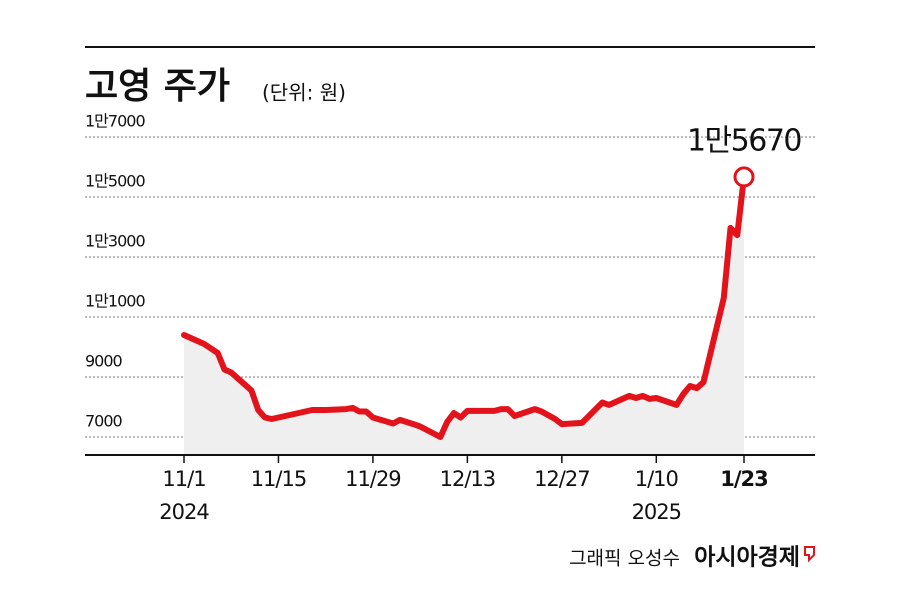  I want to click on x-tick-label: 11/15, so click(279, 479).